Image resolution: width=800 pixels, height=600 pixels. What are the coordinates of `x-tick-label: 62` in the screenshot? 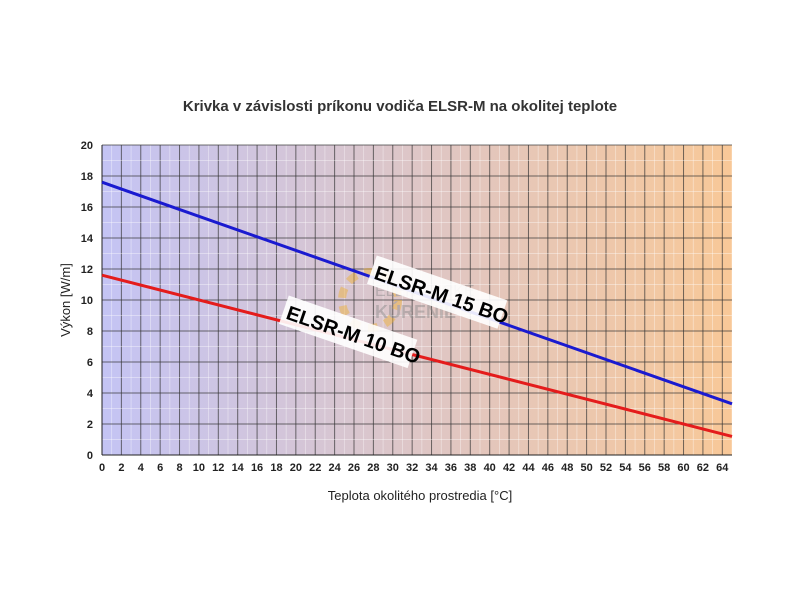 It's located at (703, 468).